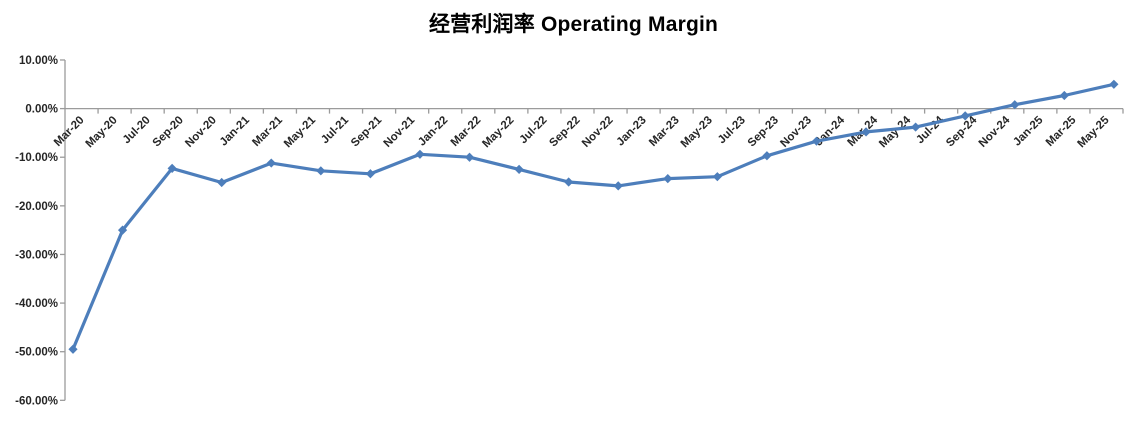  What do you see at coordinates (763, 131) in the screenshot?
I see `x-axis-tick-label: Sep-23` at bounding box center [763, 131].